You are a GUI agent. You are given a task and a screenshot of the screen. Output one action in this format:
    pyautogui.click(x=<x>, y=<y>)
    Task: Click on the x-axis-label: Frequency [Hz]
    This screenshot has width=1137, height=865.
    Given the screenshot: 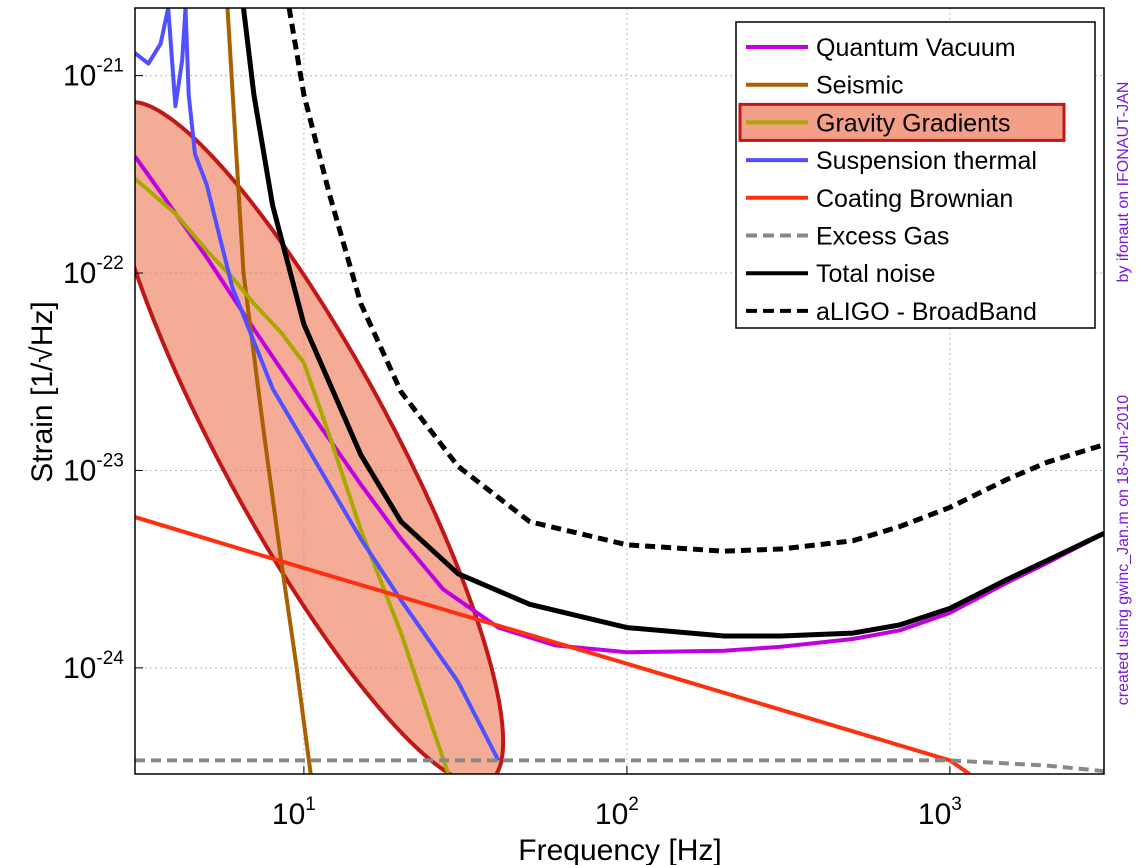 What is the action you would take?
    pyautogui.click(x=619, y=849)
    